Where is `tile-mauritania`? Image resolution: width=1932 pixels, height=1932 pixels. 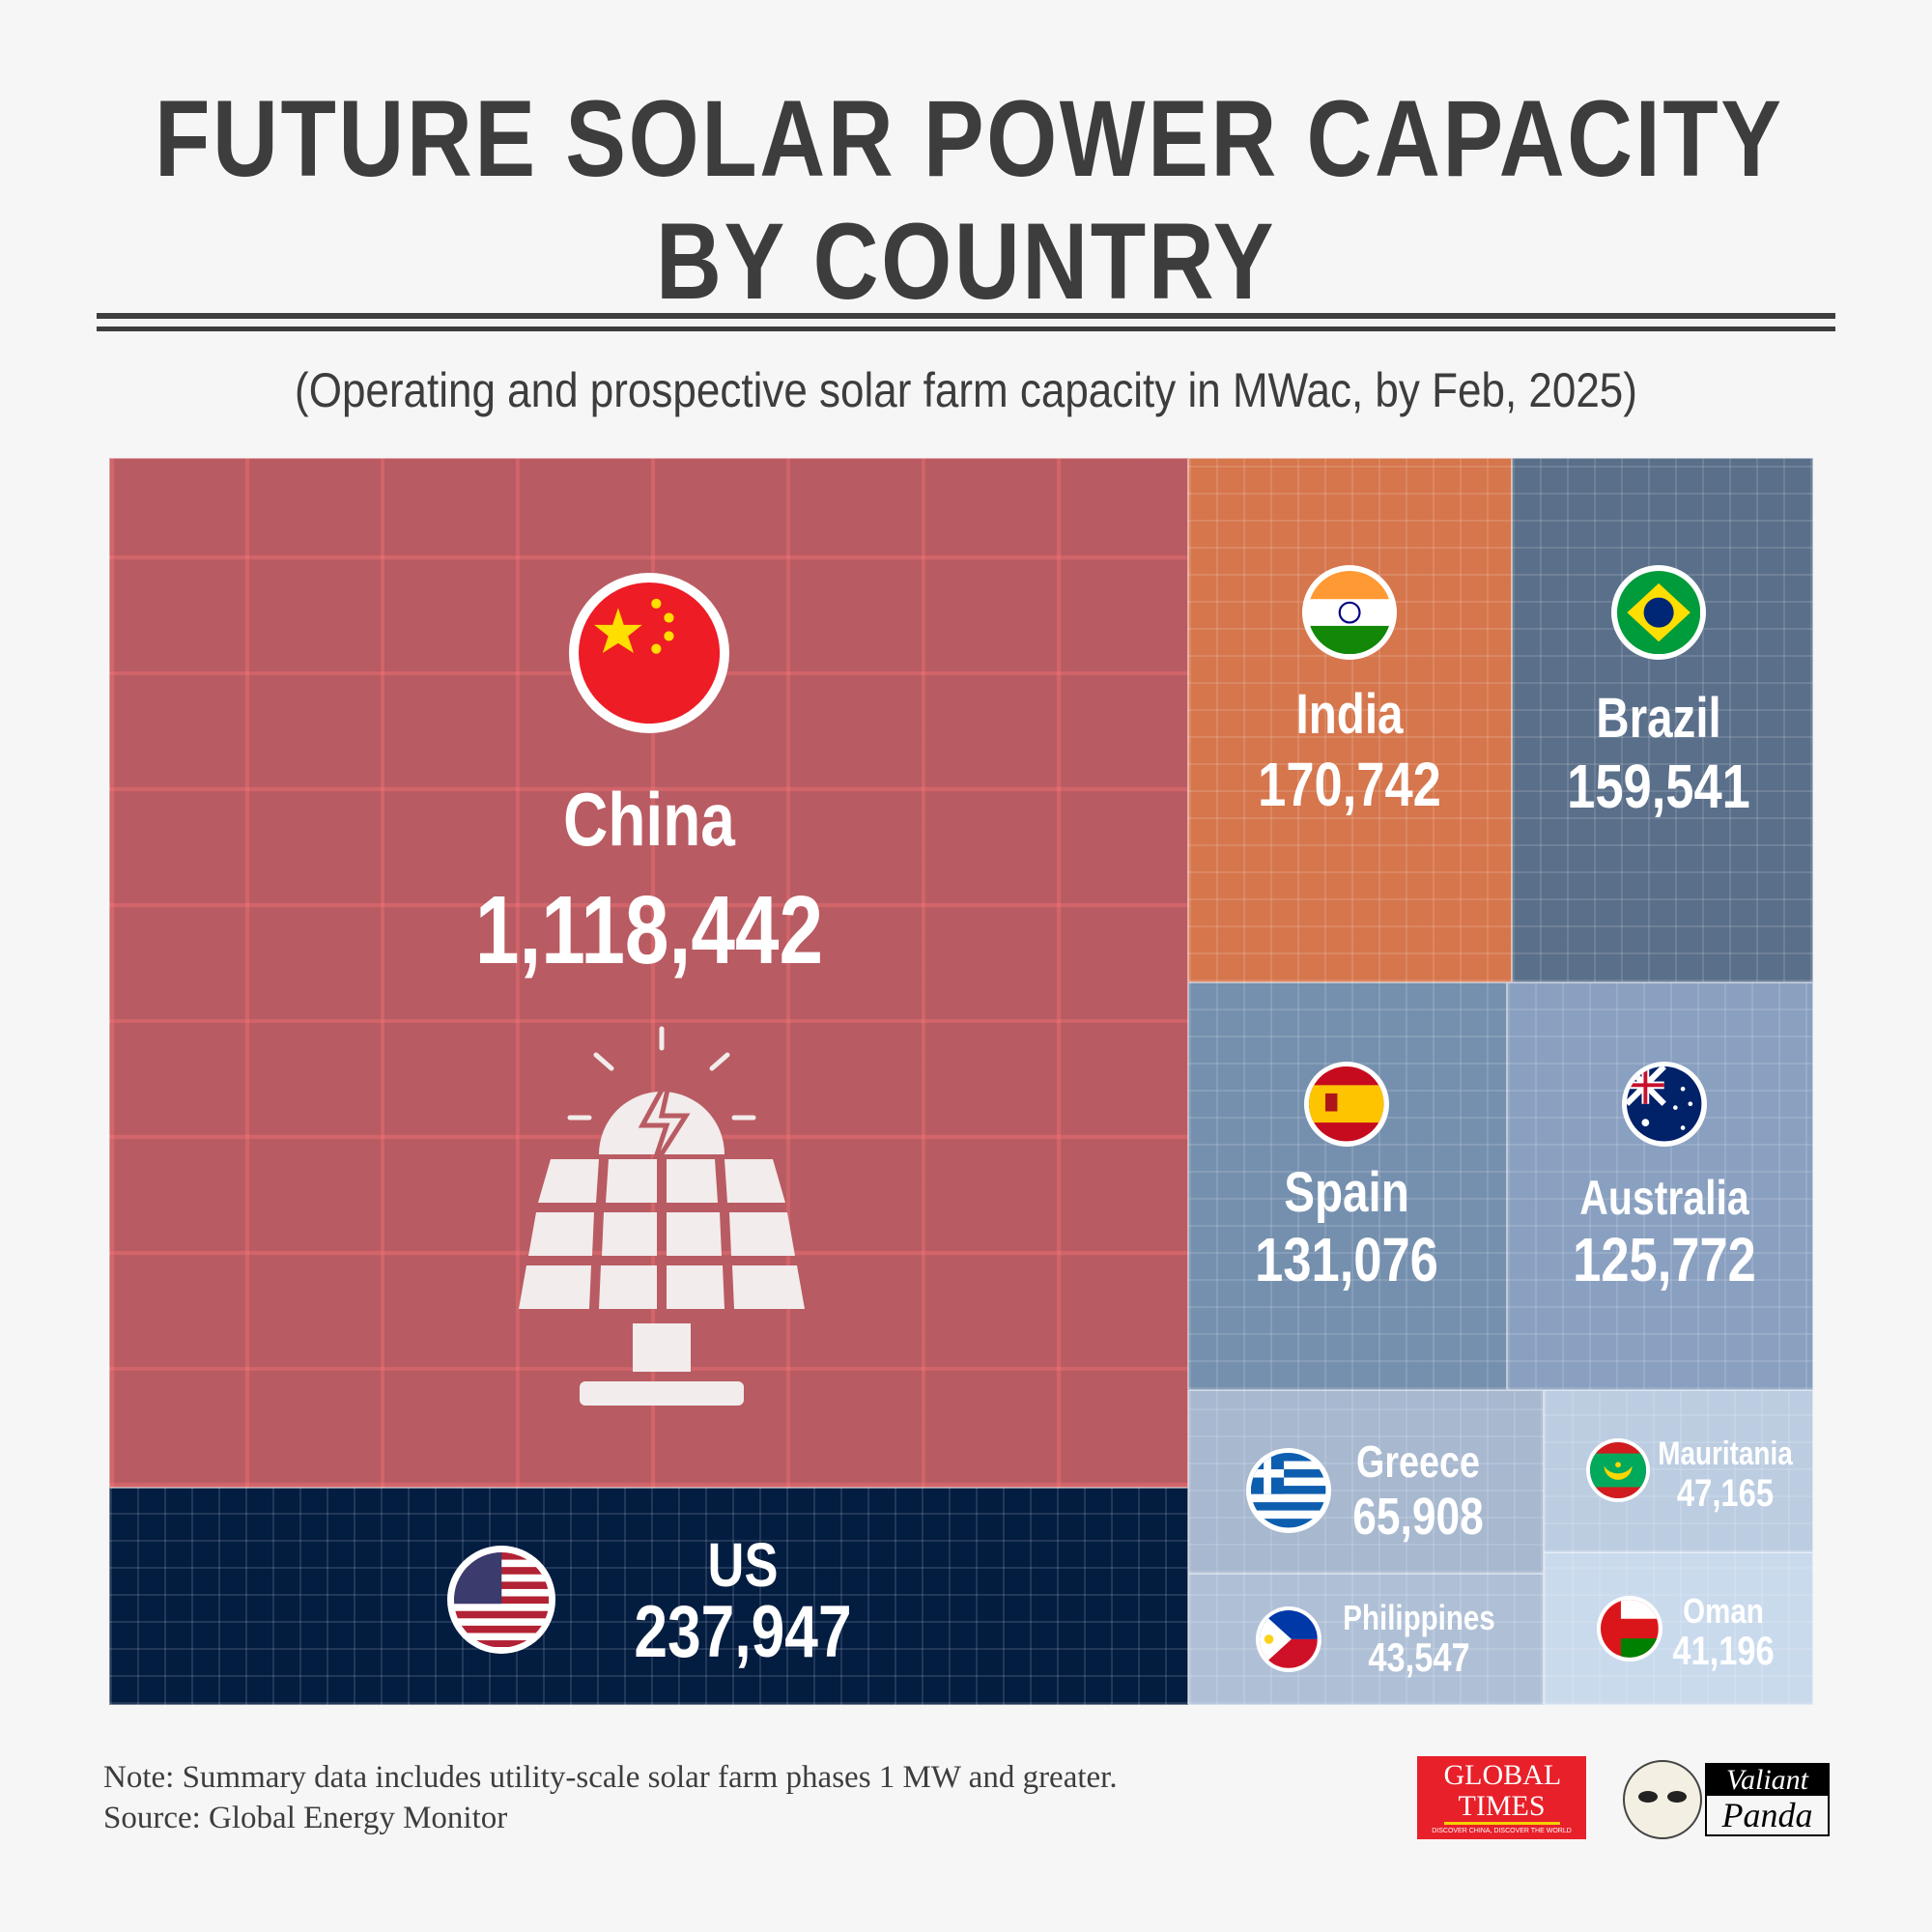 tile-mauritania is located at coordinates (1678, 1471).